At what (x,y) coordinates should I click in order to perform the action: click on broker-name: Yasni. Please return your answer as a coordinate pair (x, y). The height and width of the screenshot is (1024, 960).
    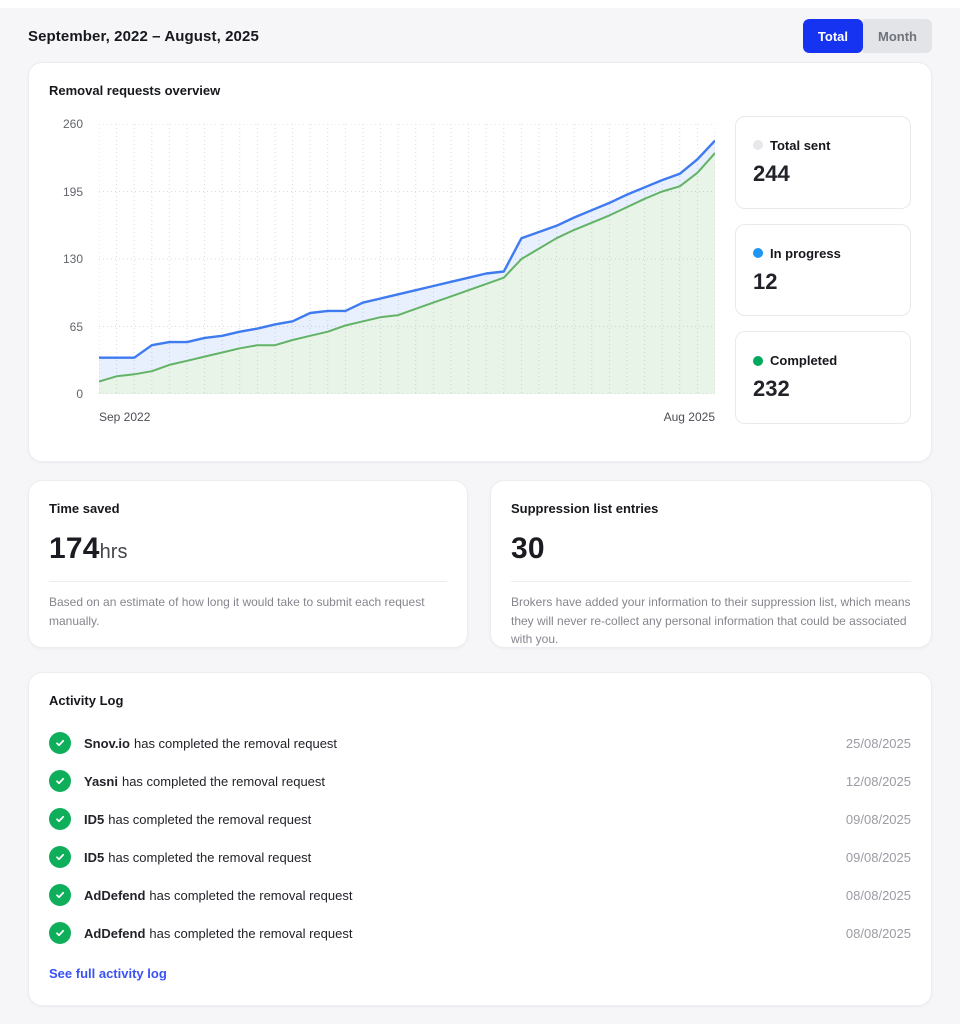
    Looking at the image, I should click on (101, 781).